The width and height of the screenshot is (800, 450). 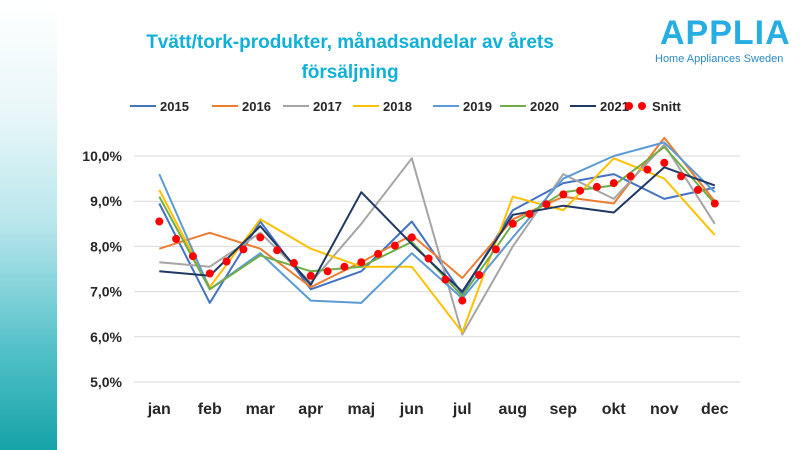 What do you see at coordinates (102, 156) in the screenshot?
I see `y-tick-label: 10,0%` at bounding box center [102, 156].